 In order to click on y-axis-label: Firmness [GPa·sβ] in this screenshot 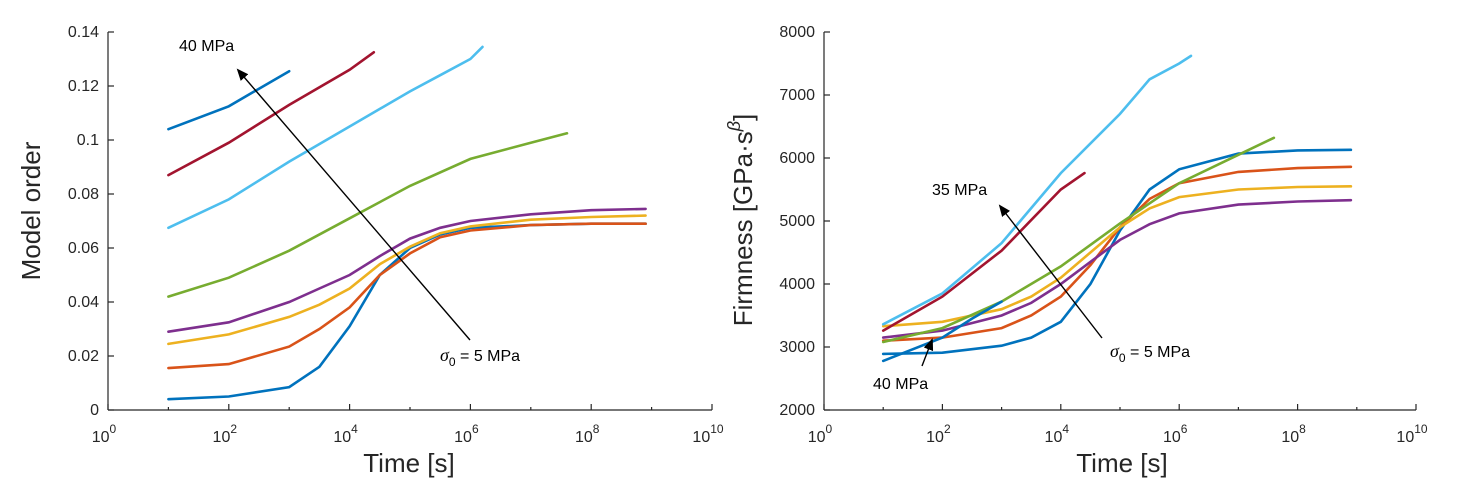, I will do `click(741, 220)`.